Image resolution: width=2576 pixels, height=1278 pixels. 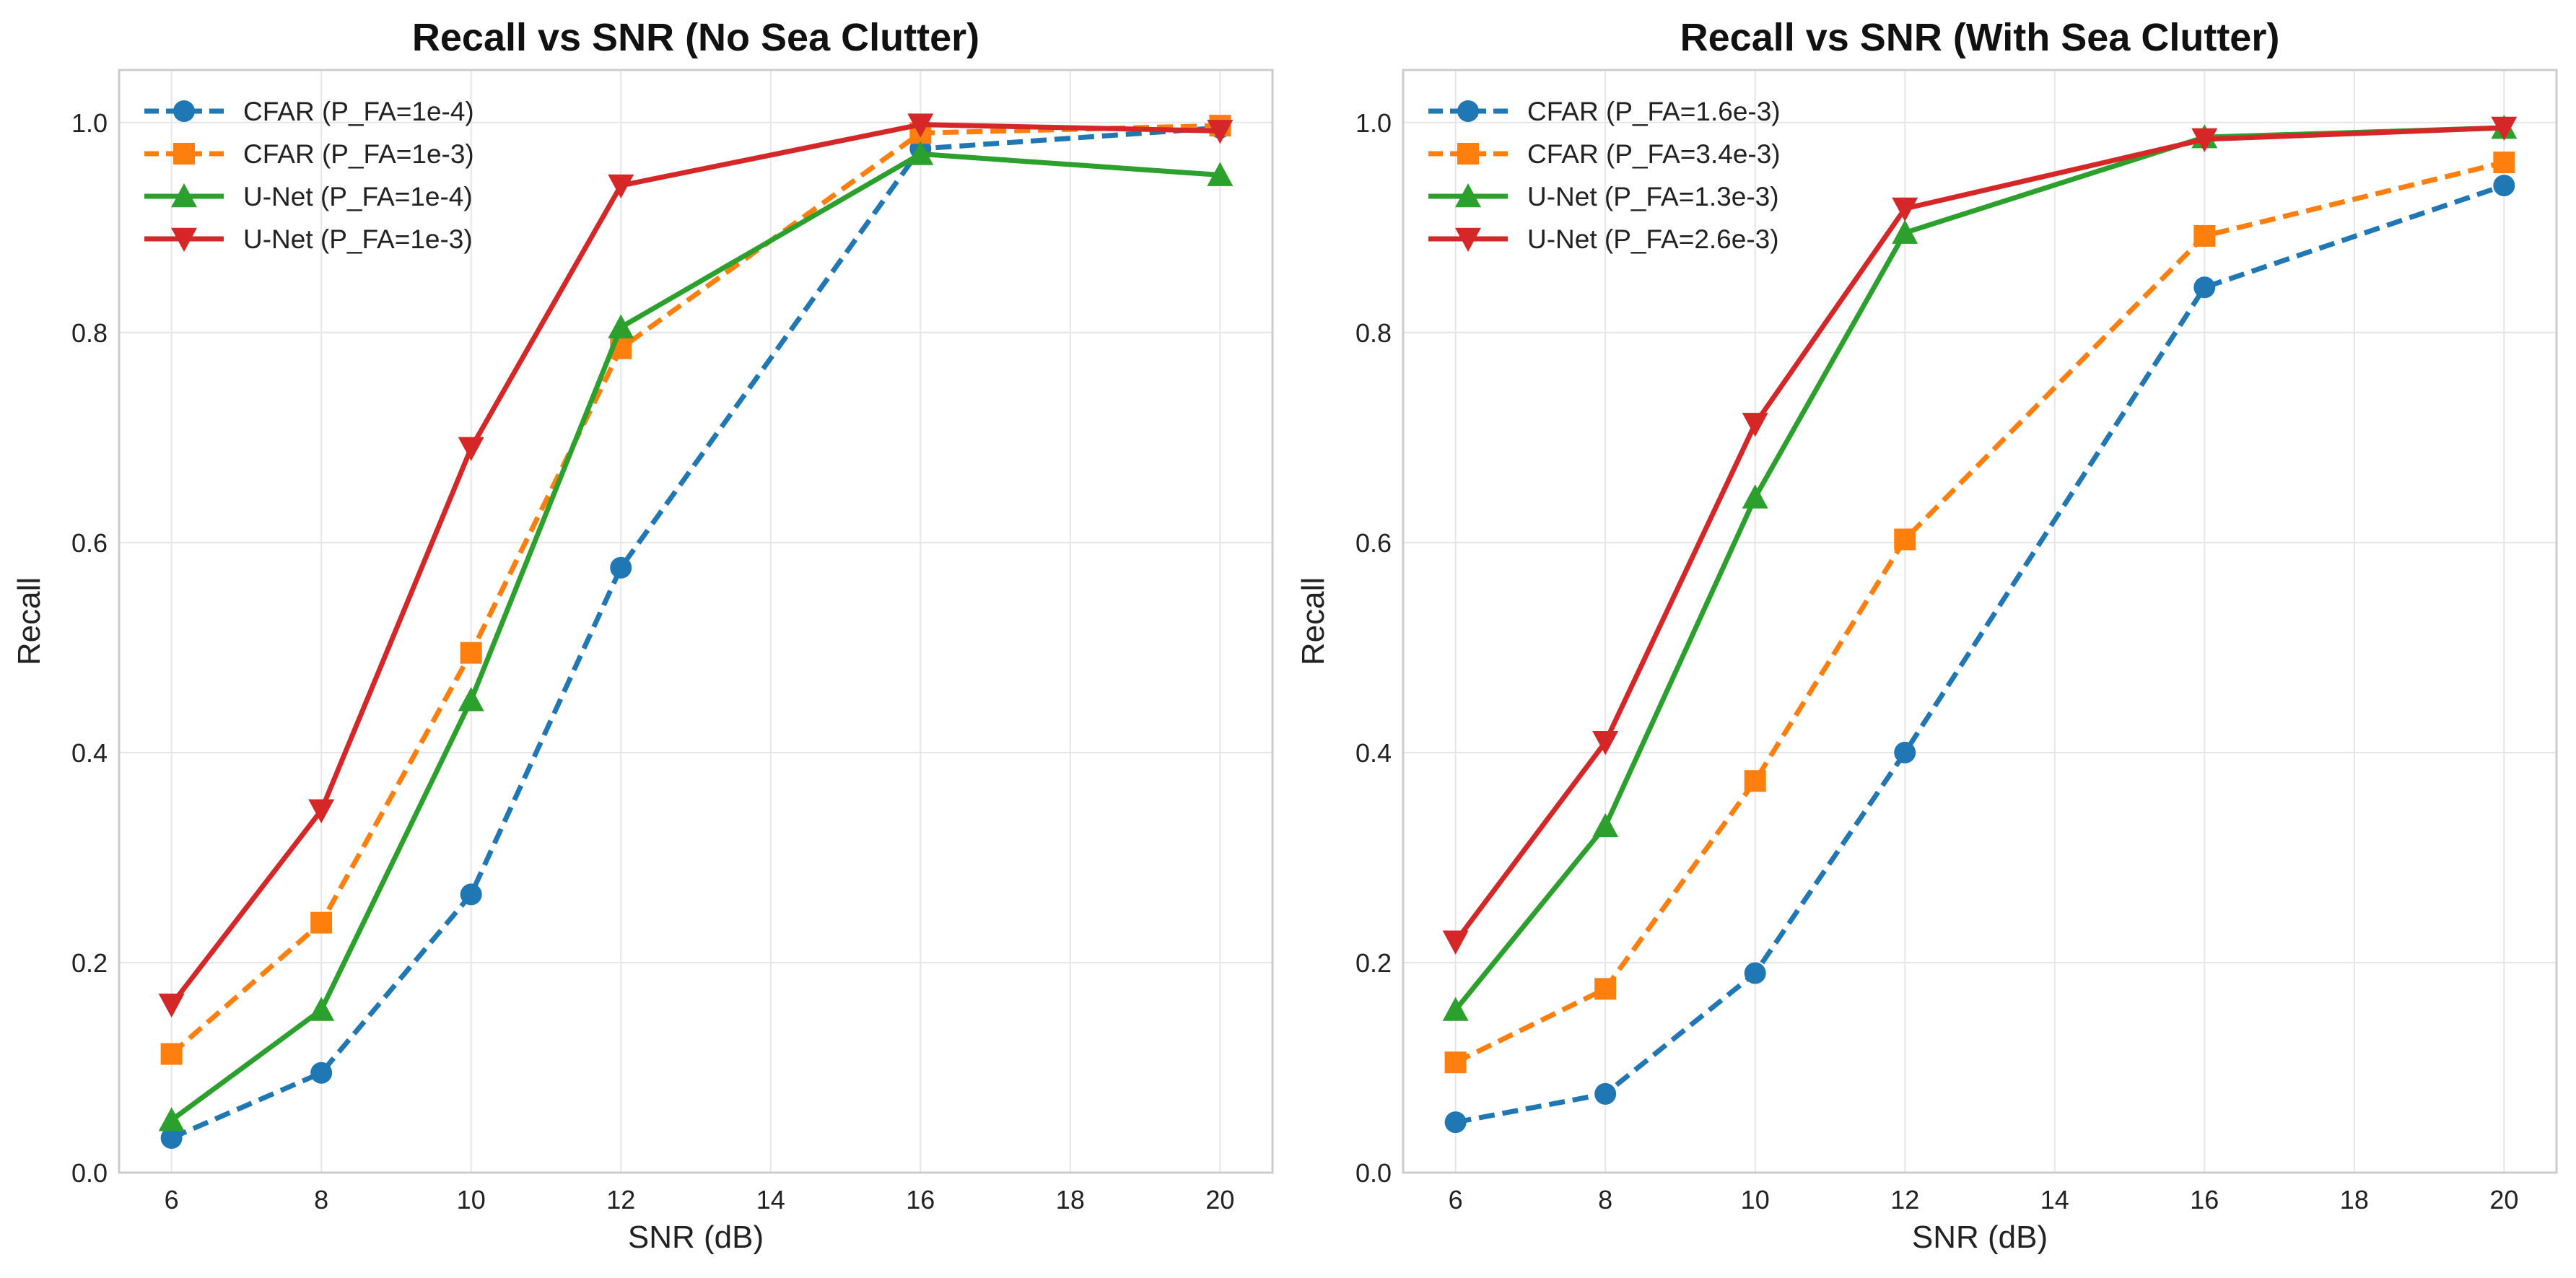 What do you see at coordinates (1654, 154) in the screenshot?
I see `legend-label: CFAR (P_FA=3.4e-3)` at bounding box center [1654, 154].